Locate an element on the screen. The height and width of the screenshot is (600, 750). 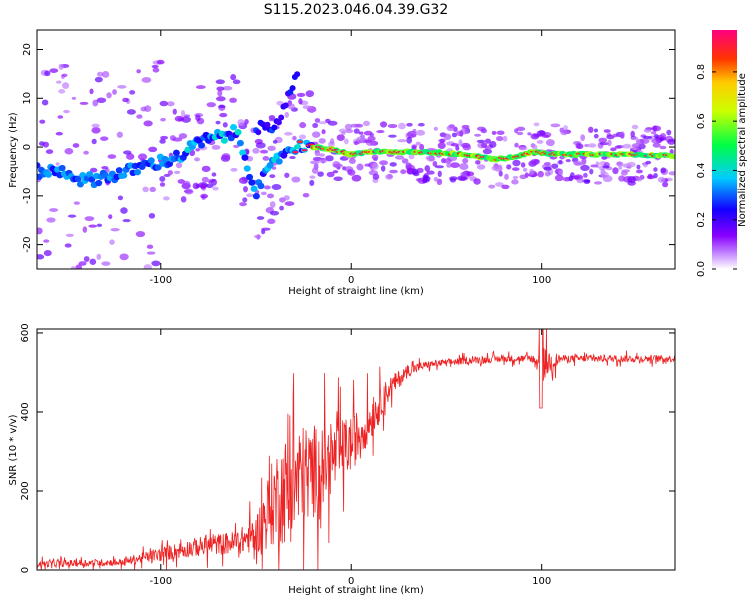
spectrogram-x-tick-label: 0 is located at coordinates (351, 280).